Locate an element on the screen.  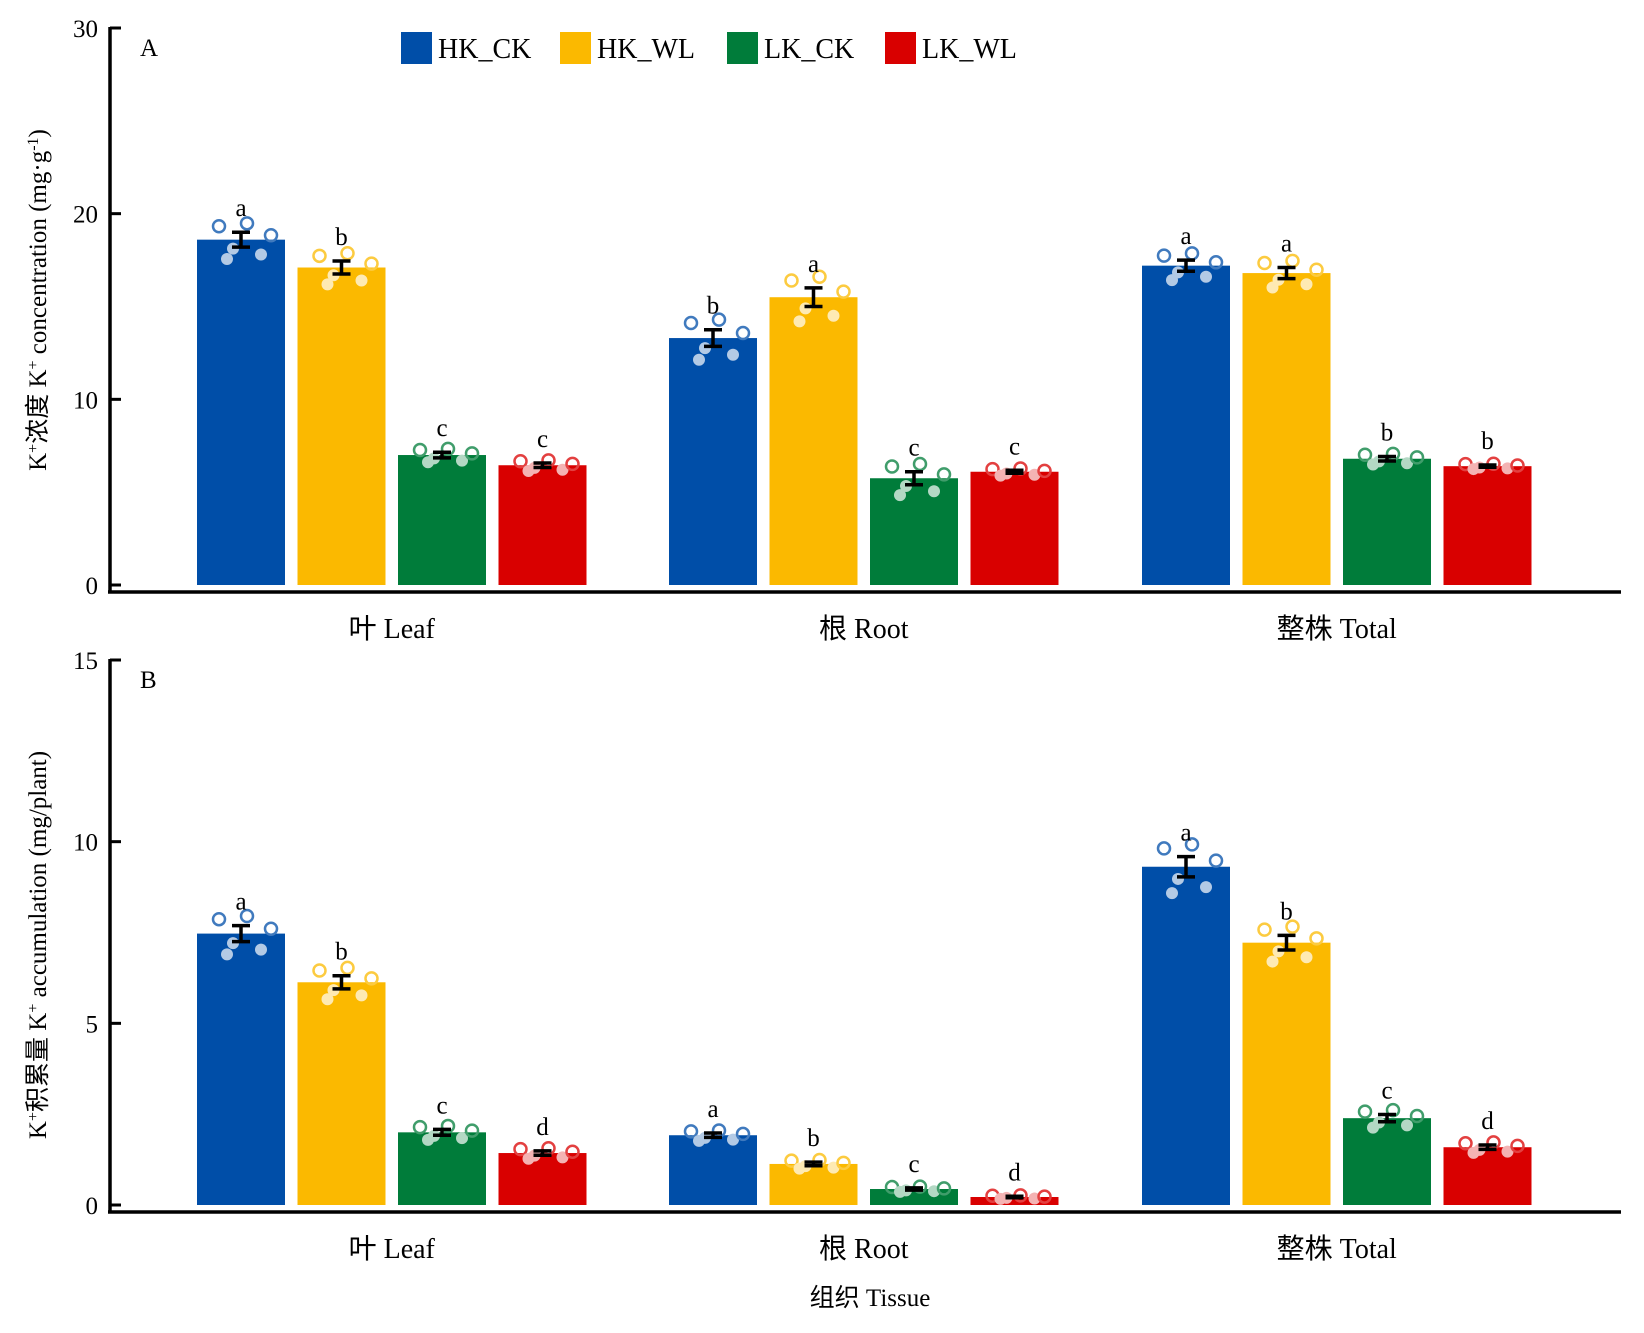
legend-swatch is located at coordinates (900, 48).